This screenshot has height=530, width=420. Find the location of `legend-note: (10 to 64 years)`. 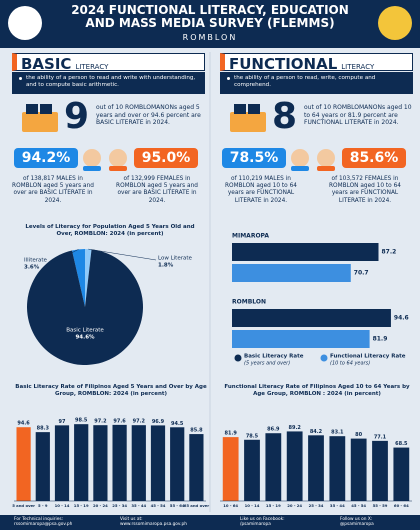

legend-note: (10 to 64 years) is located at coordinates (350, 364).